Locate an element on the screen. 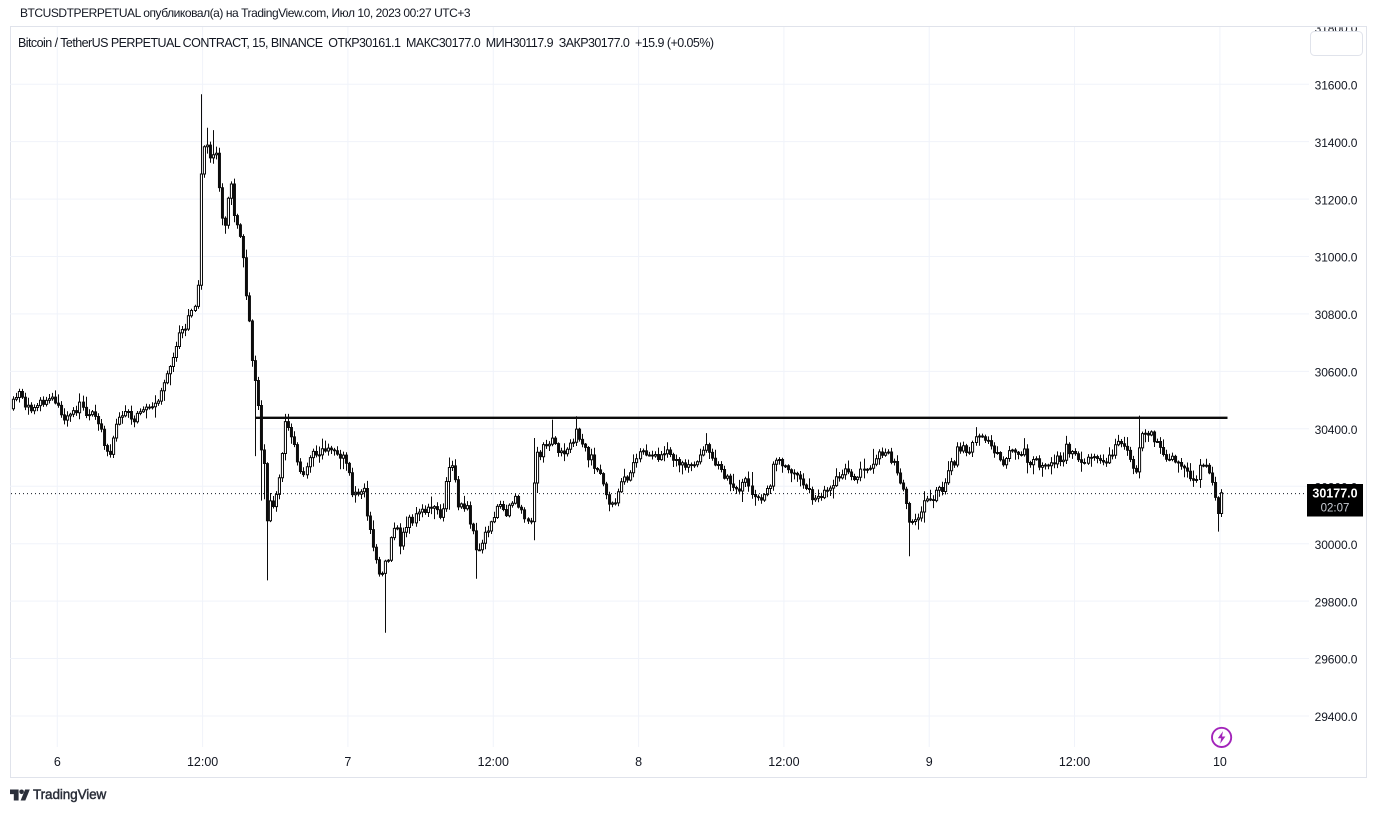 The height and width of the screenshot is (813, 1377). svg-text: 6 is located at coordinates (57, 762).